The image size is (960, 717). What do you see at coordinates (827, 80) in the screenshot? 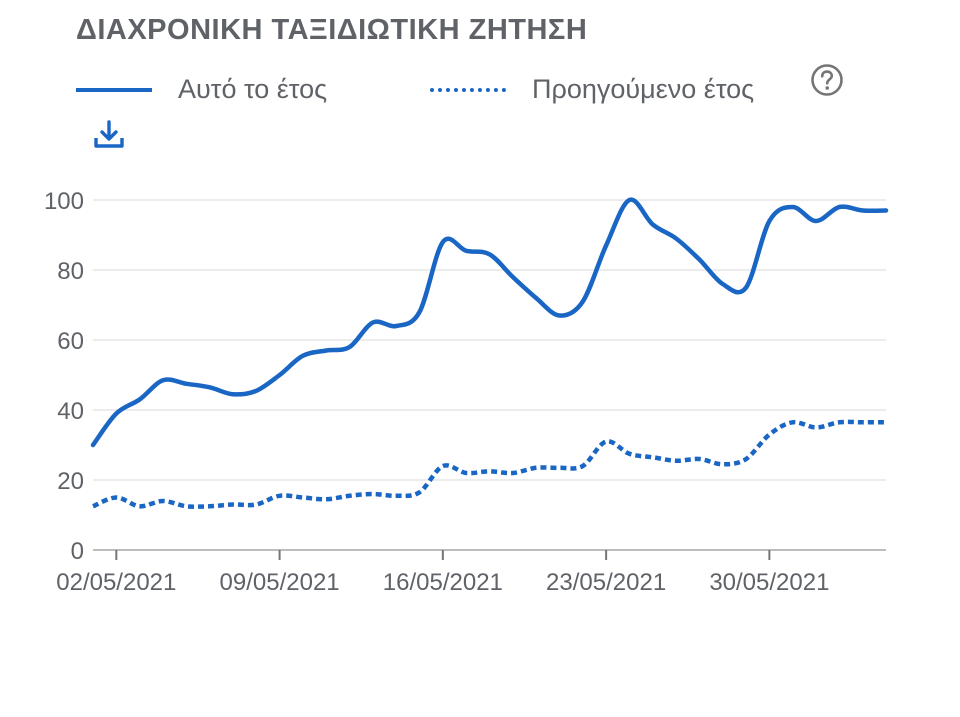
I see `help-circle-icon` at bounding box center [827, 80].